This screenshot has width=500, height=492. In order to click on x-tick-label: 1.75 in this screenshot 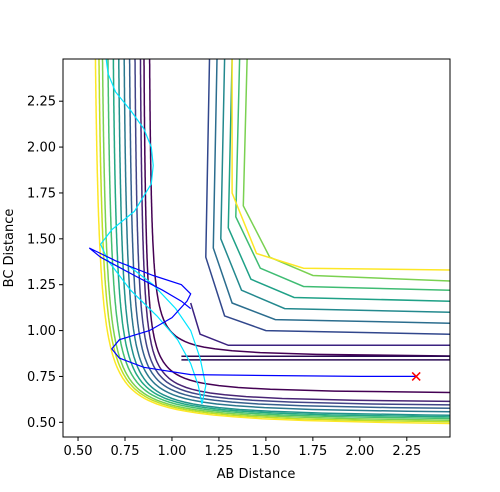, I will do `click(312, 451)`.